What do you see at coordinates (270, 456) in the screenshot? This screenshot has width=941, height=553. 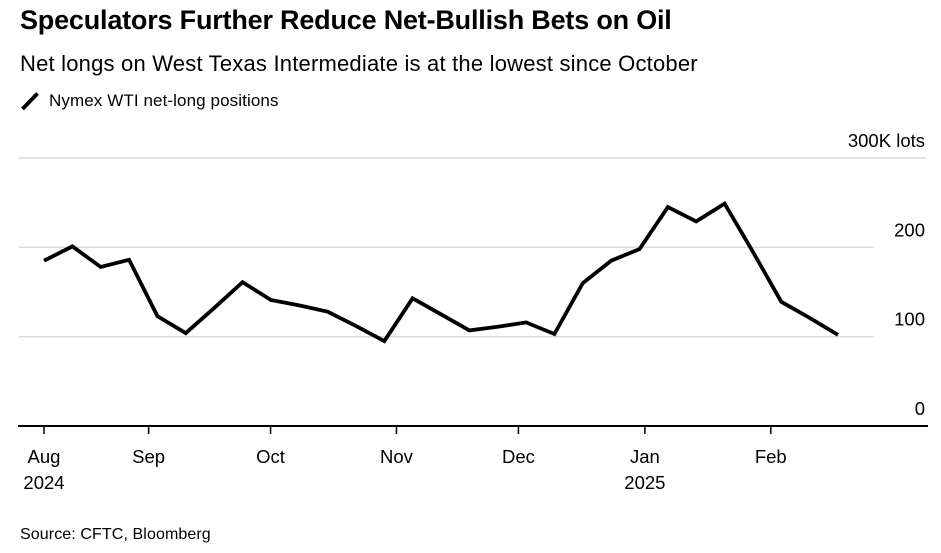 I see `x-axis-label-oct: Oct` at bounding box center [270, 456].